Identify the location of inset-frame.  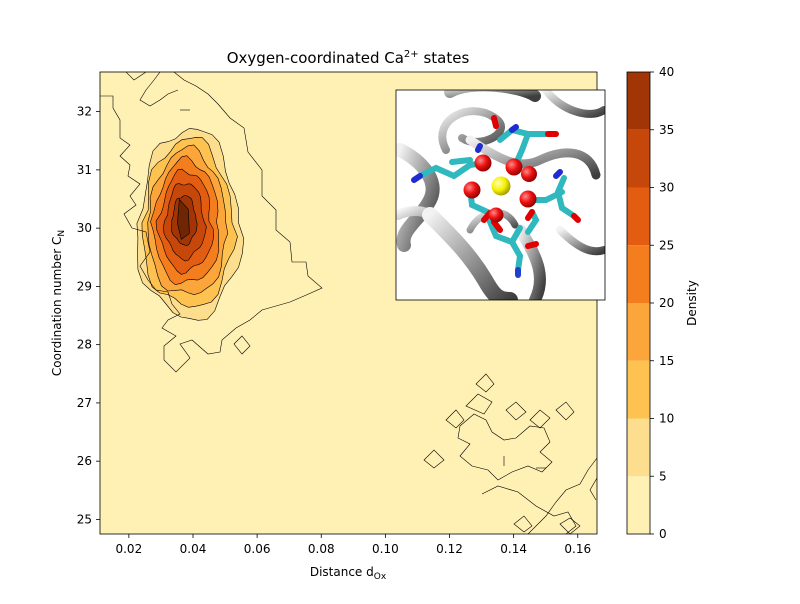
(500, 195).